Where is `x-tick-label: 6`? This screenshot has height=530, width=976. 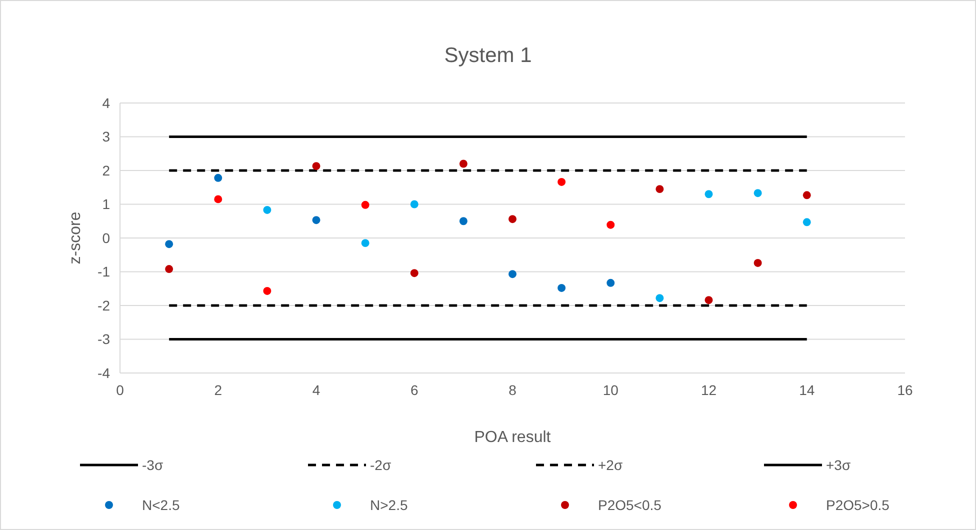 x-tick-label: 6 is located at coordinates (414, 390).